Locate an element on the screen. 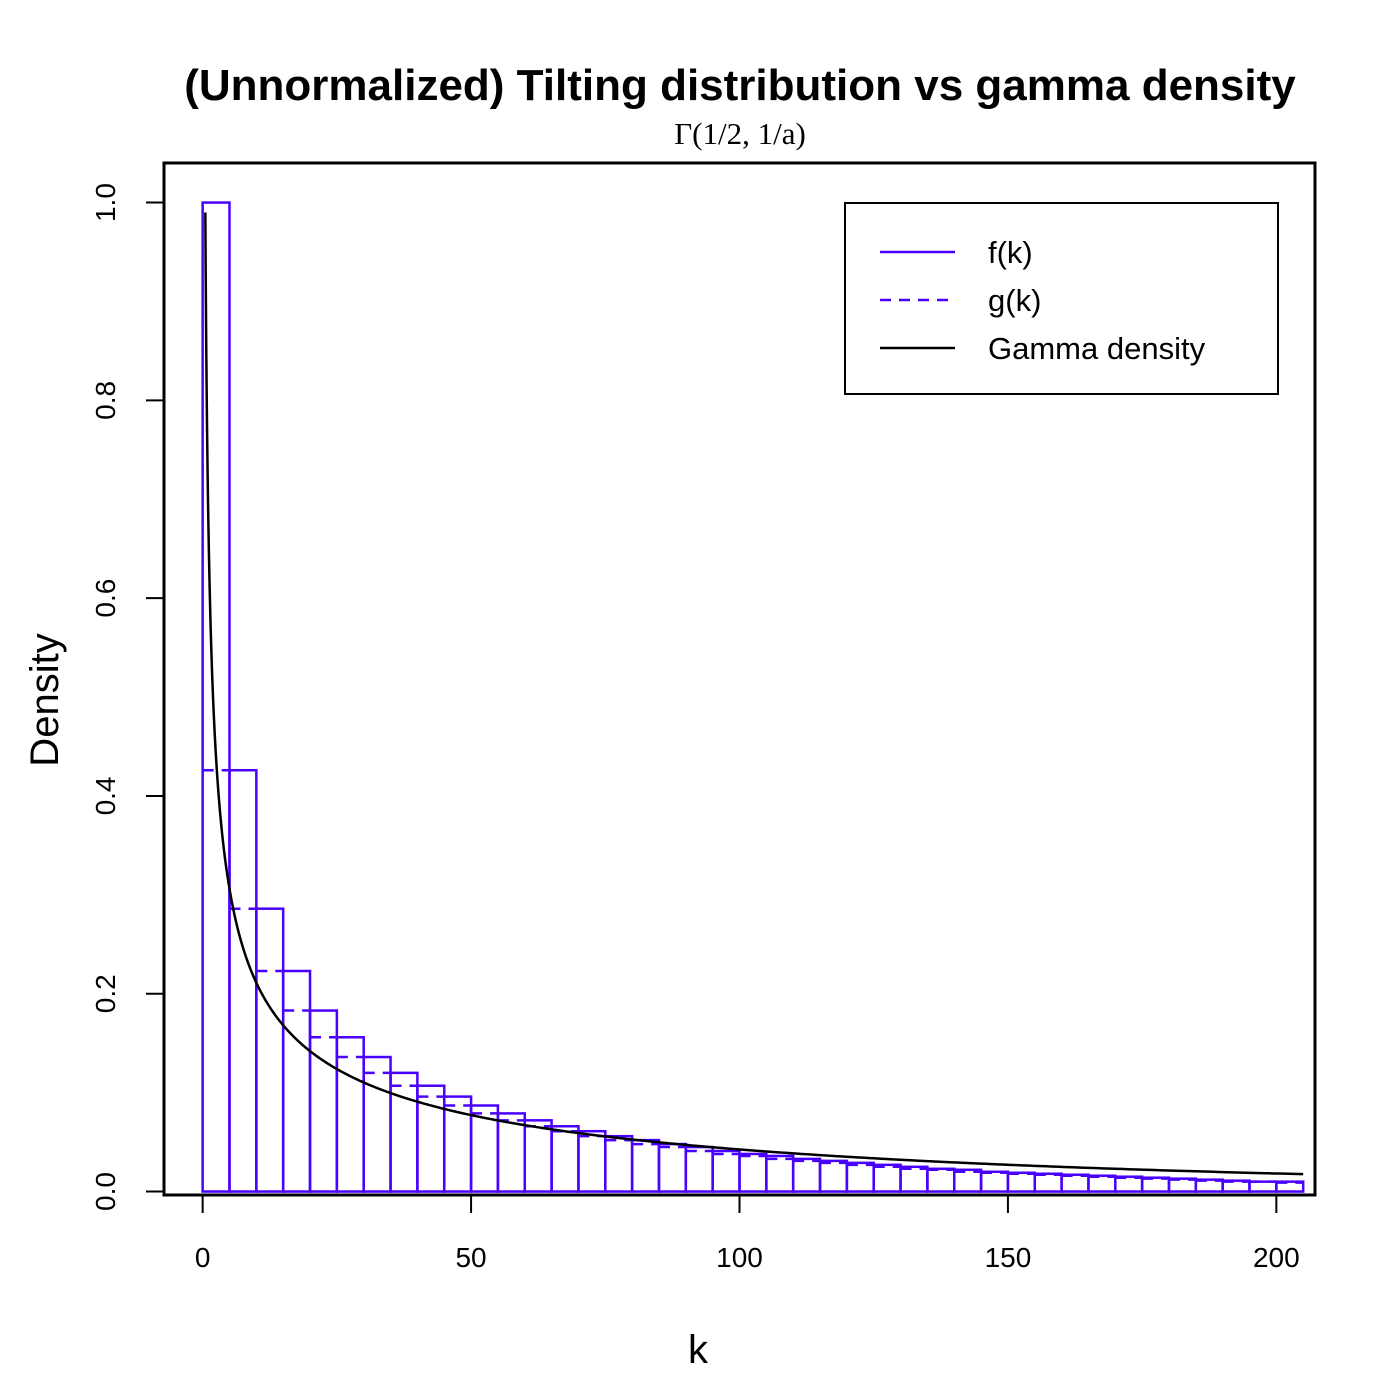  y-tick-label: 0.6 is located at coordinates (105, 598).